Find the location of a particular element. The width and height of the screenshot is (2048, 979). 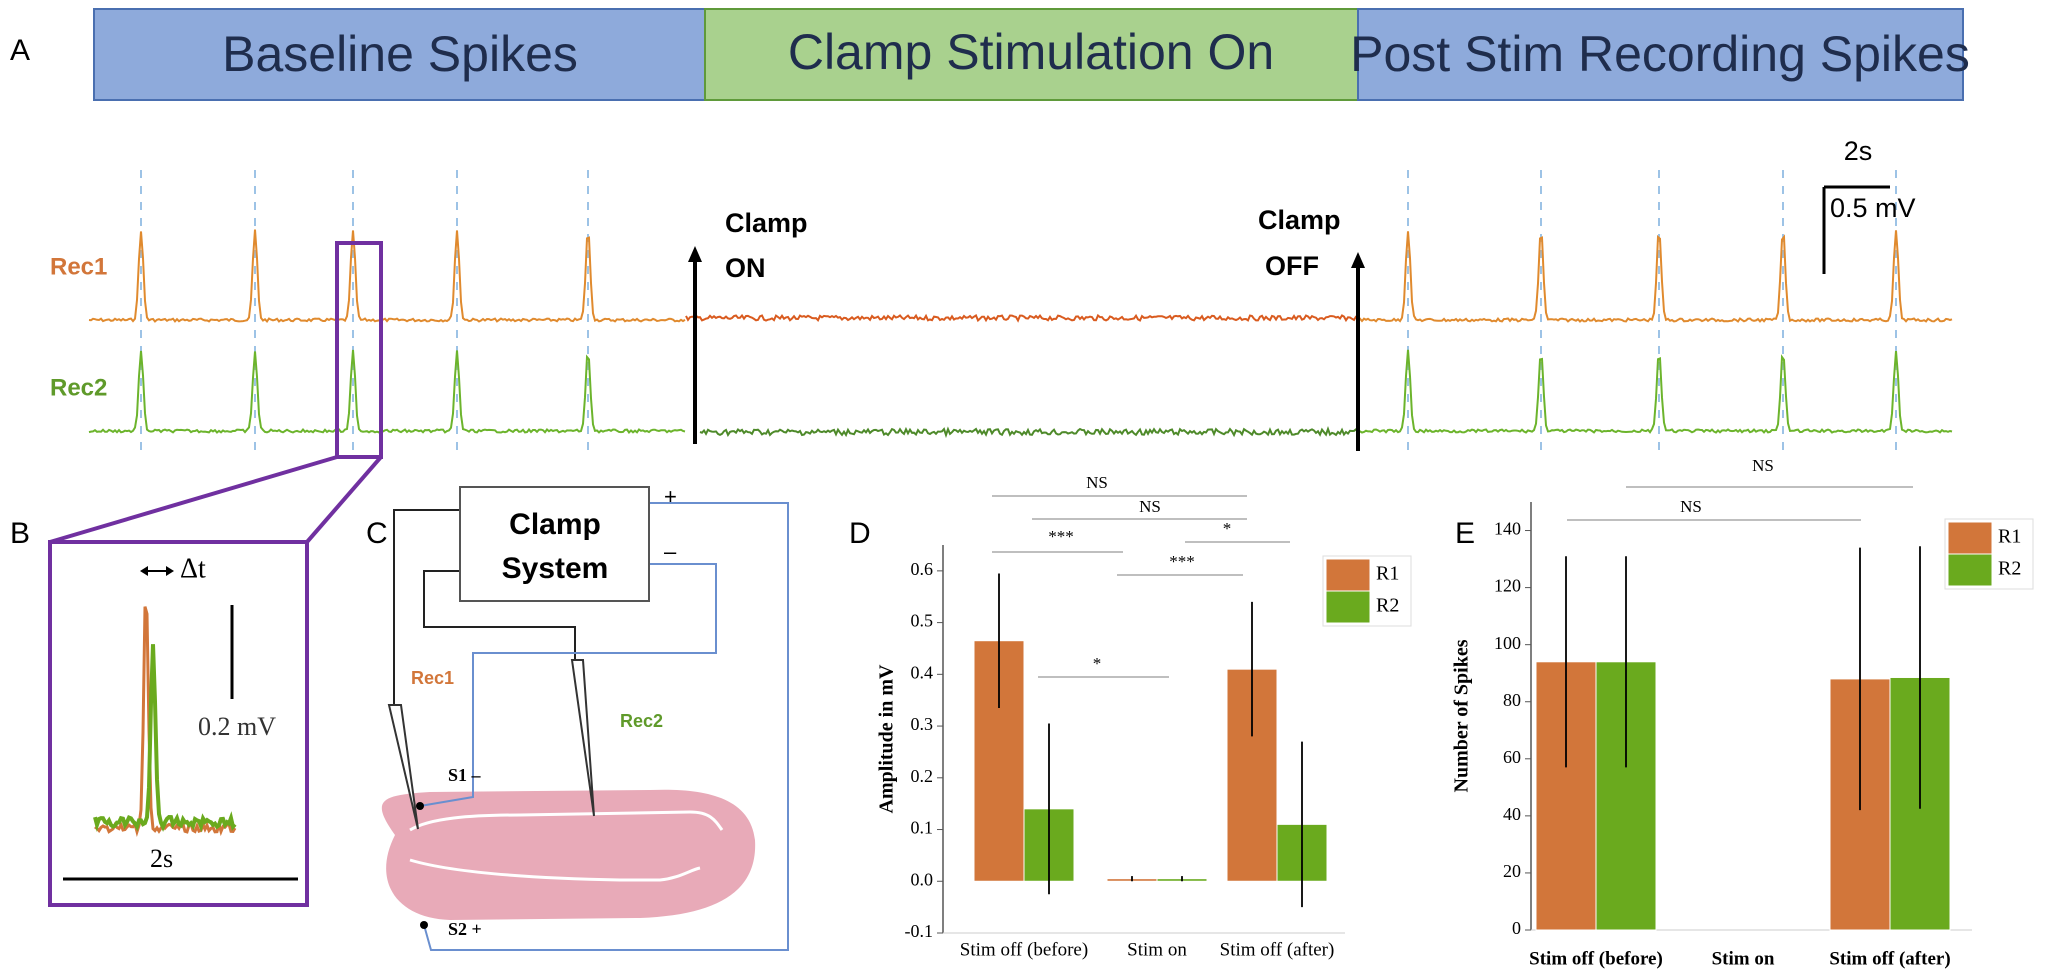

phase-label: Baseline Spikes is located at coordinates (400, 54).